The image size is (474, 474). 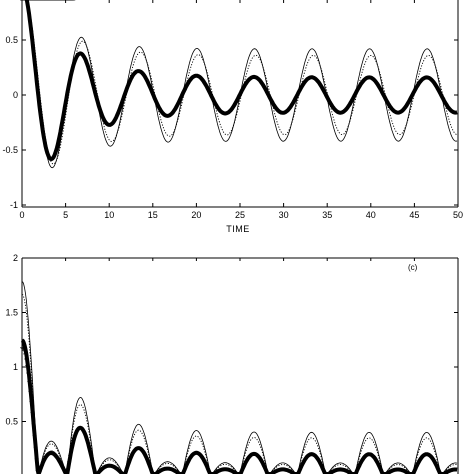 What do you see at coordinates (11, 313) in the screenshot?
I see `bottom-y-tick-label: 1.5` at bounding box center [11, 313].